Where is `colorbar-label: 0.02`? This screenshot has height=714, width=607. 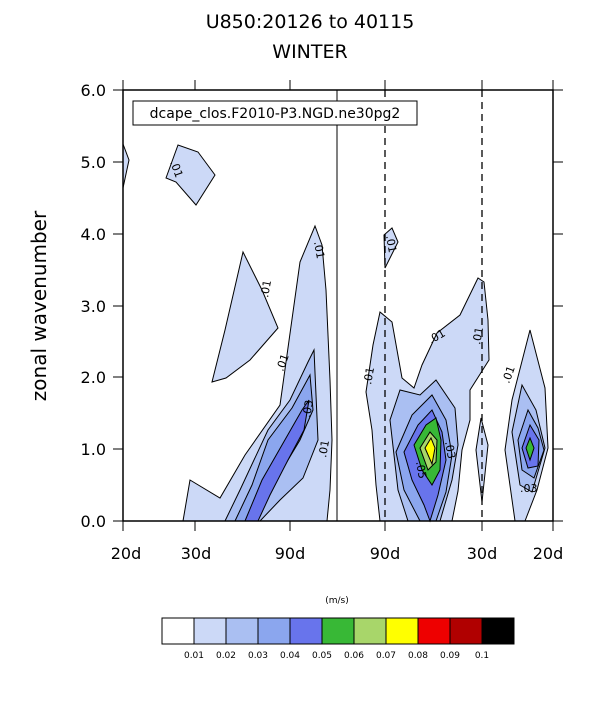
colorbar-label: 0.02 is located at coordinates (226, 656).